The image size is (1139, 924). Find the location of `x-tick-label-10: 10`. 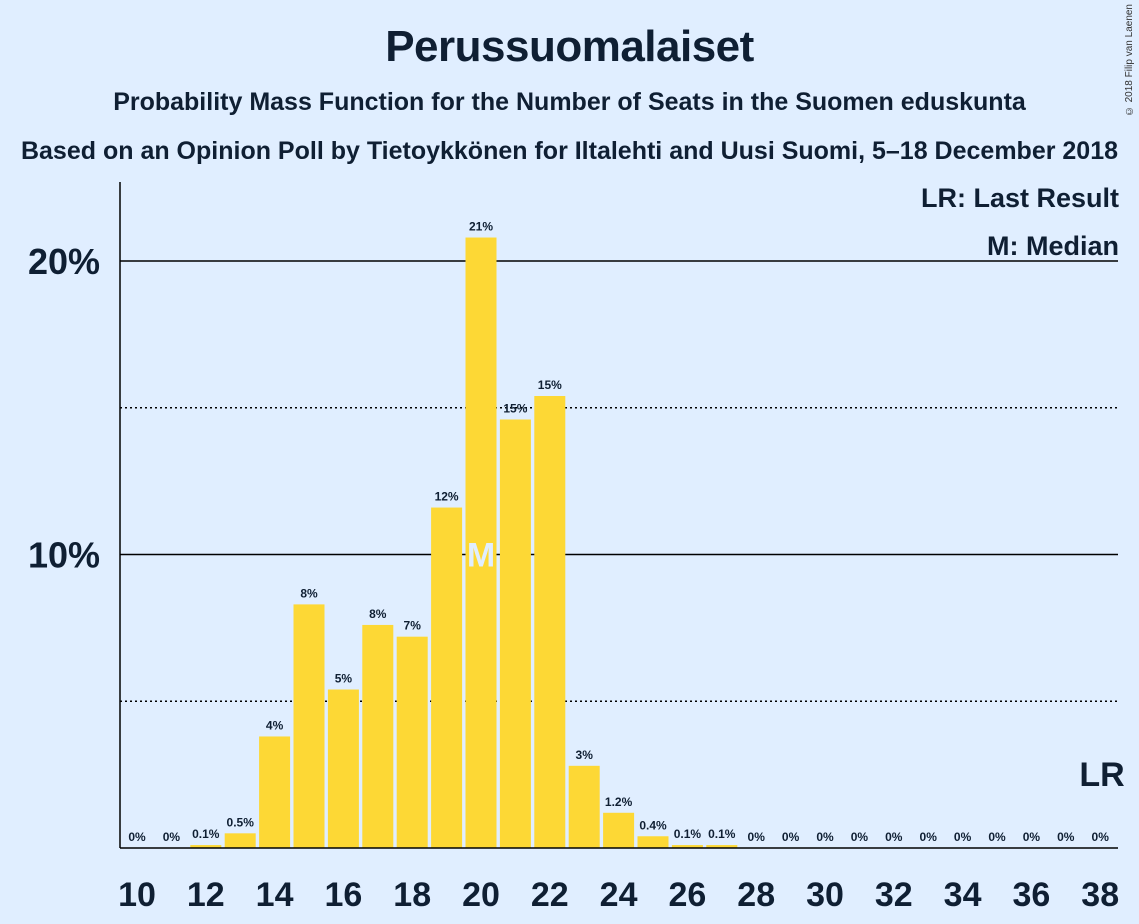

x-tick-label-10: 10 is located at coordinates (137, 895).